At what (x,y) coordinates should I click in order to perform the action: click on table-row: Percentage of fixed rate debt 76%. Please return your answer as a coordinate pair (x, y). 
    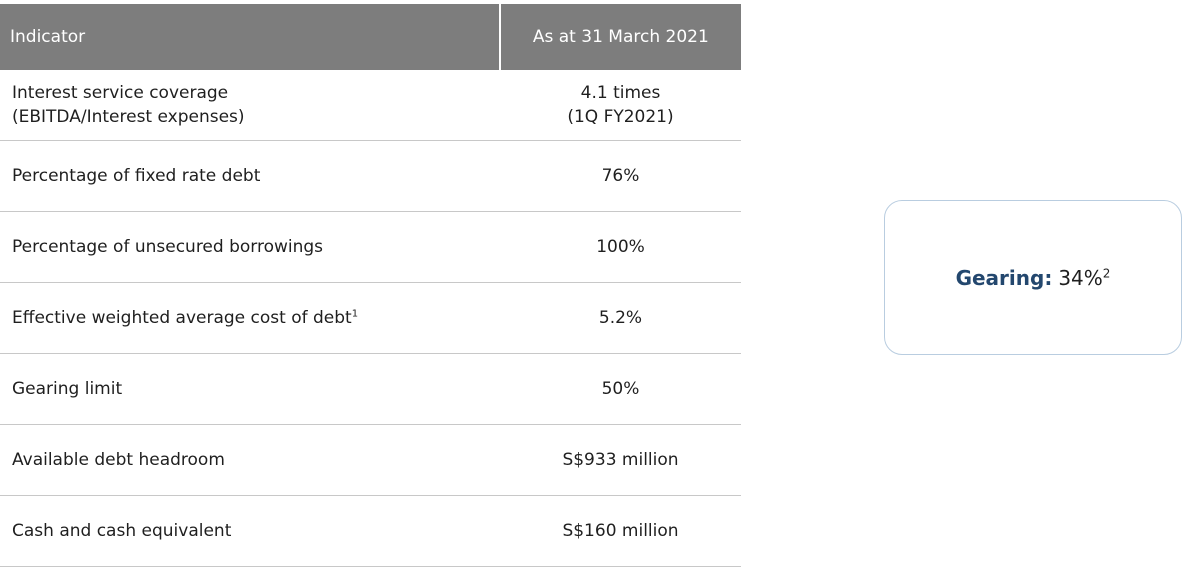
    Looking at the image, I should click on (370, 176).